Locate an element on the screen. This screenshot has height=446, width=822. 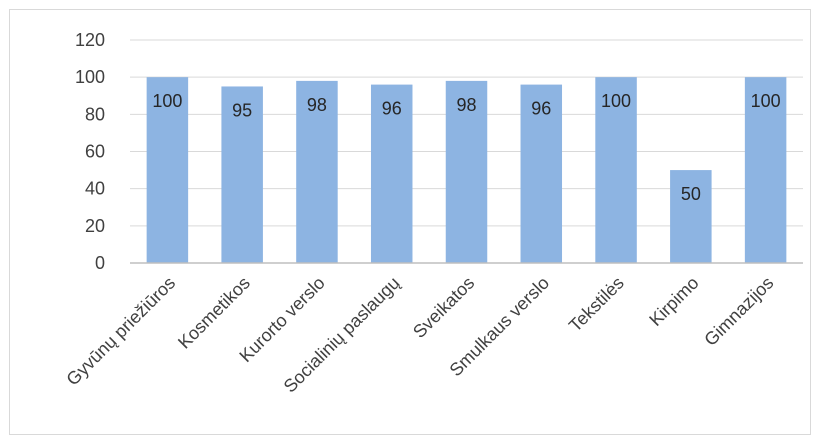
y-tick-label: 80 is located at coordinates (95, 114).